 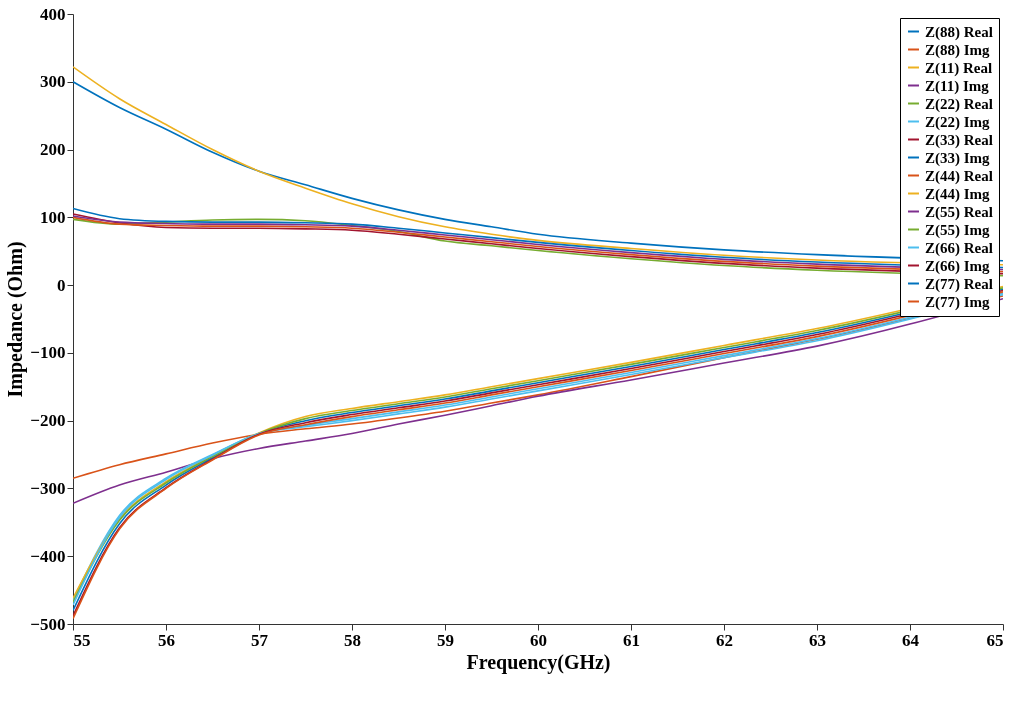 What do you see at coordinates (16, 319) in the screenshot?
I see `y-axis-title: Impedance (Ohm)` at bounding box center [16, 319].